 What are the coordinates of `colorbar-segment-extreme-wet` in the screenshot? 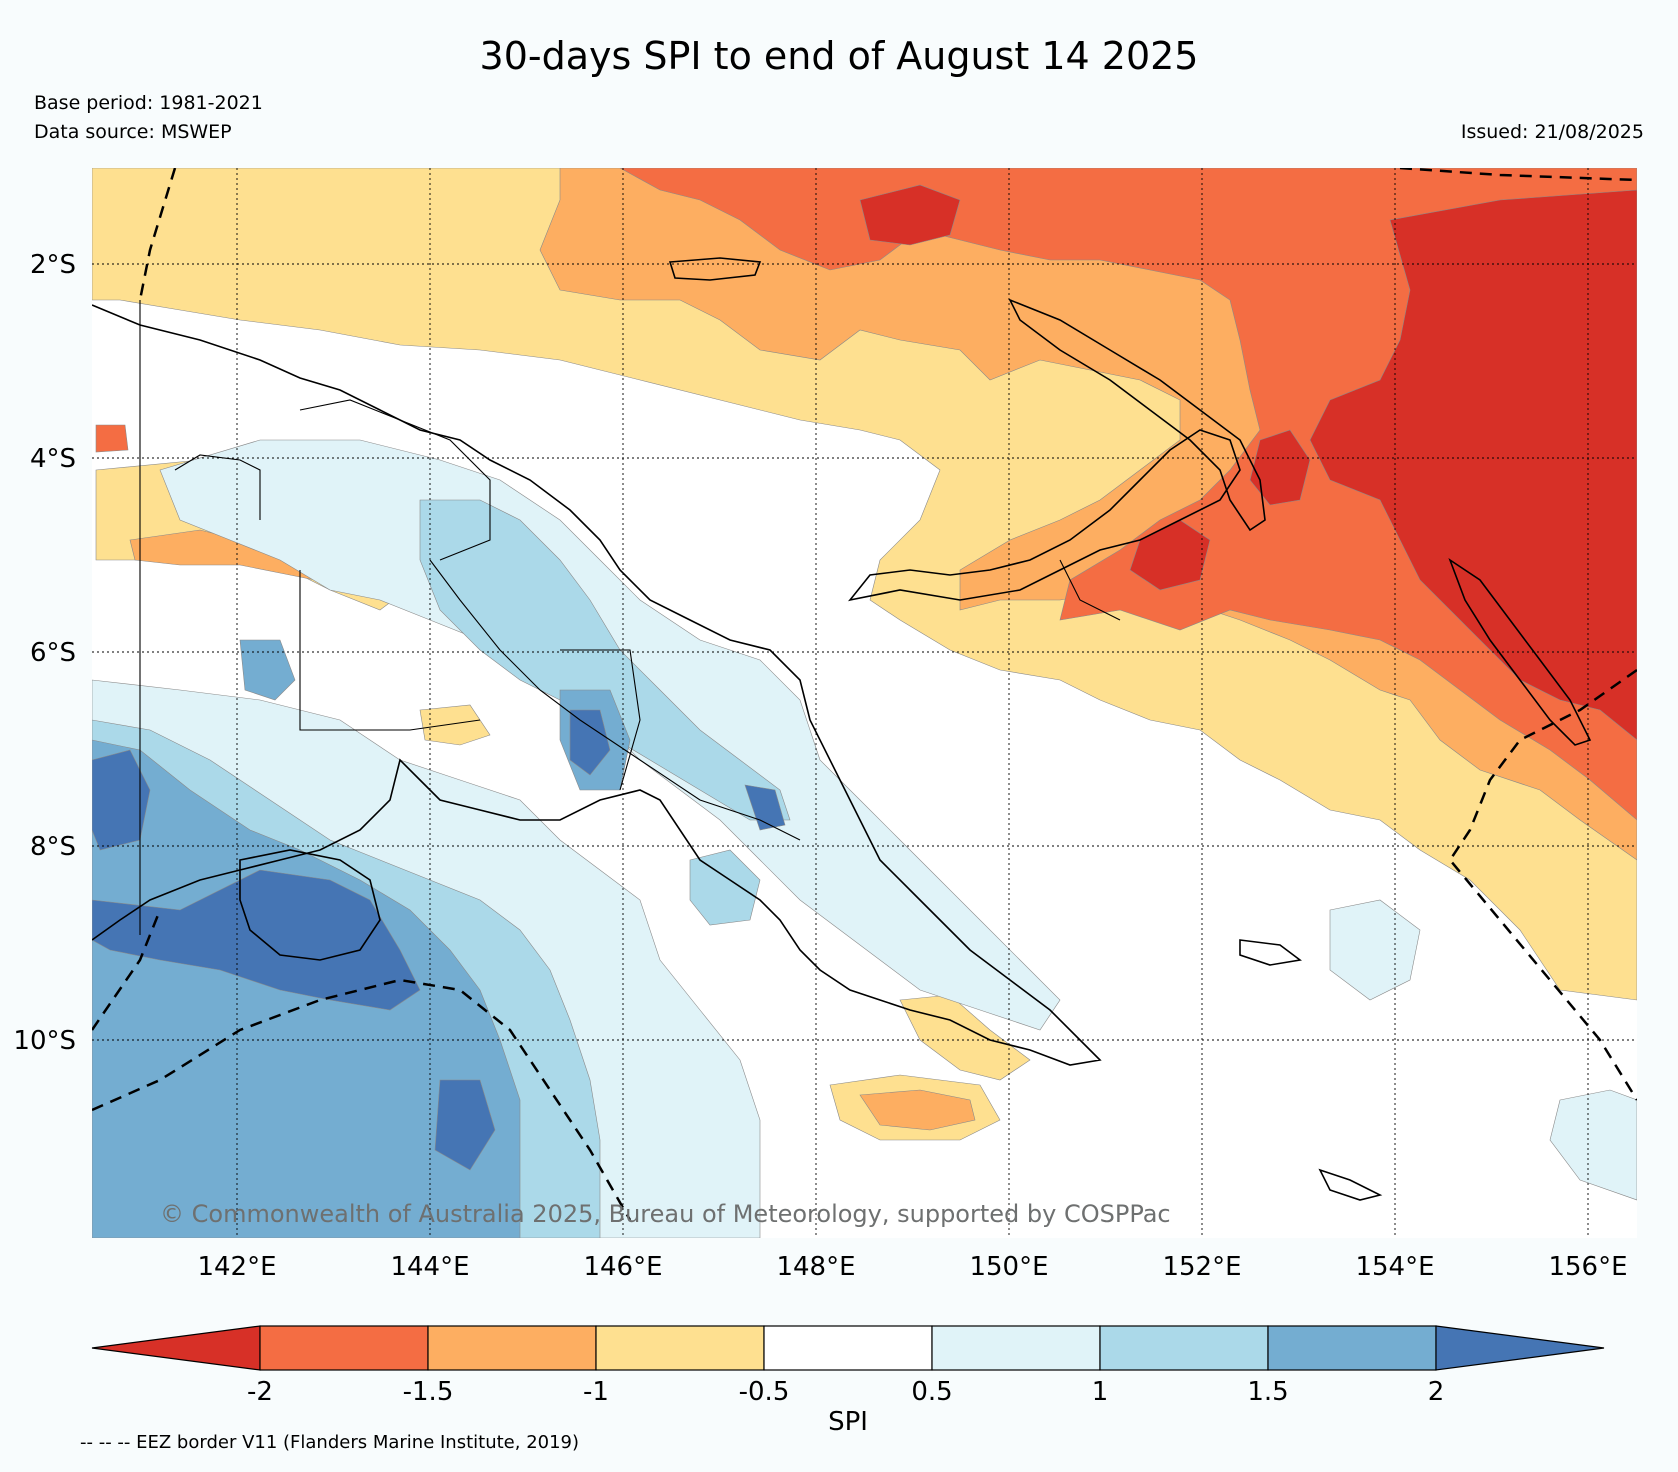 It's located at (1520, 1348).